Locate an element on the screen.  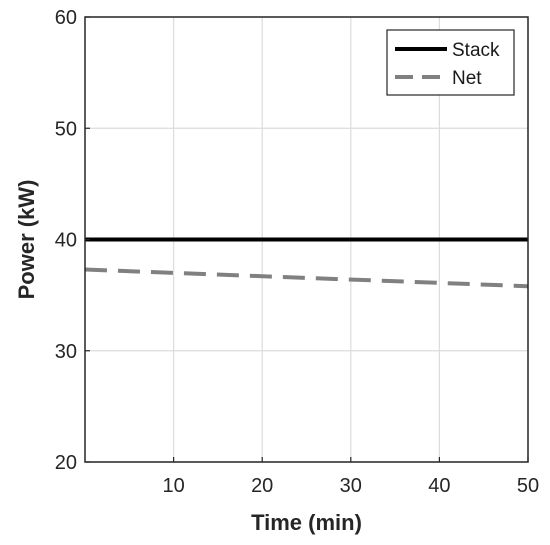
y-axis-label: Power (kW) is located at coordinates (26, 240).